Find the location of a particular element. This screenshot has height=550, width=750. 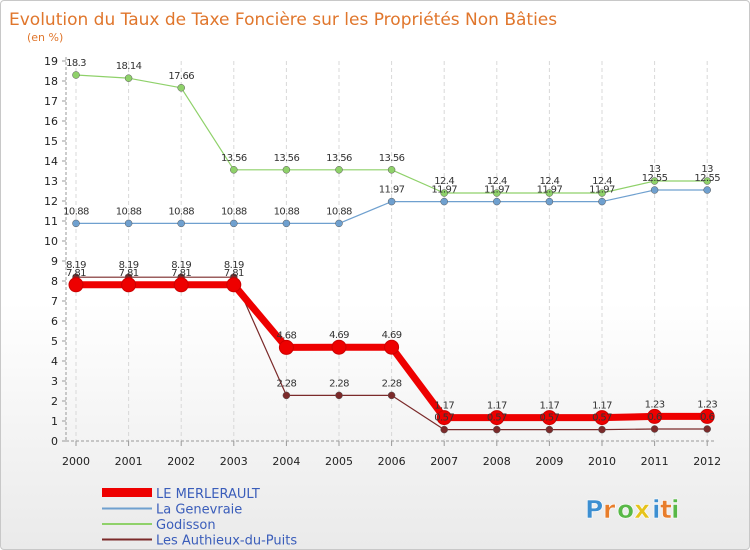

y-tick-label: 19 is located at coordinates (51, 61).